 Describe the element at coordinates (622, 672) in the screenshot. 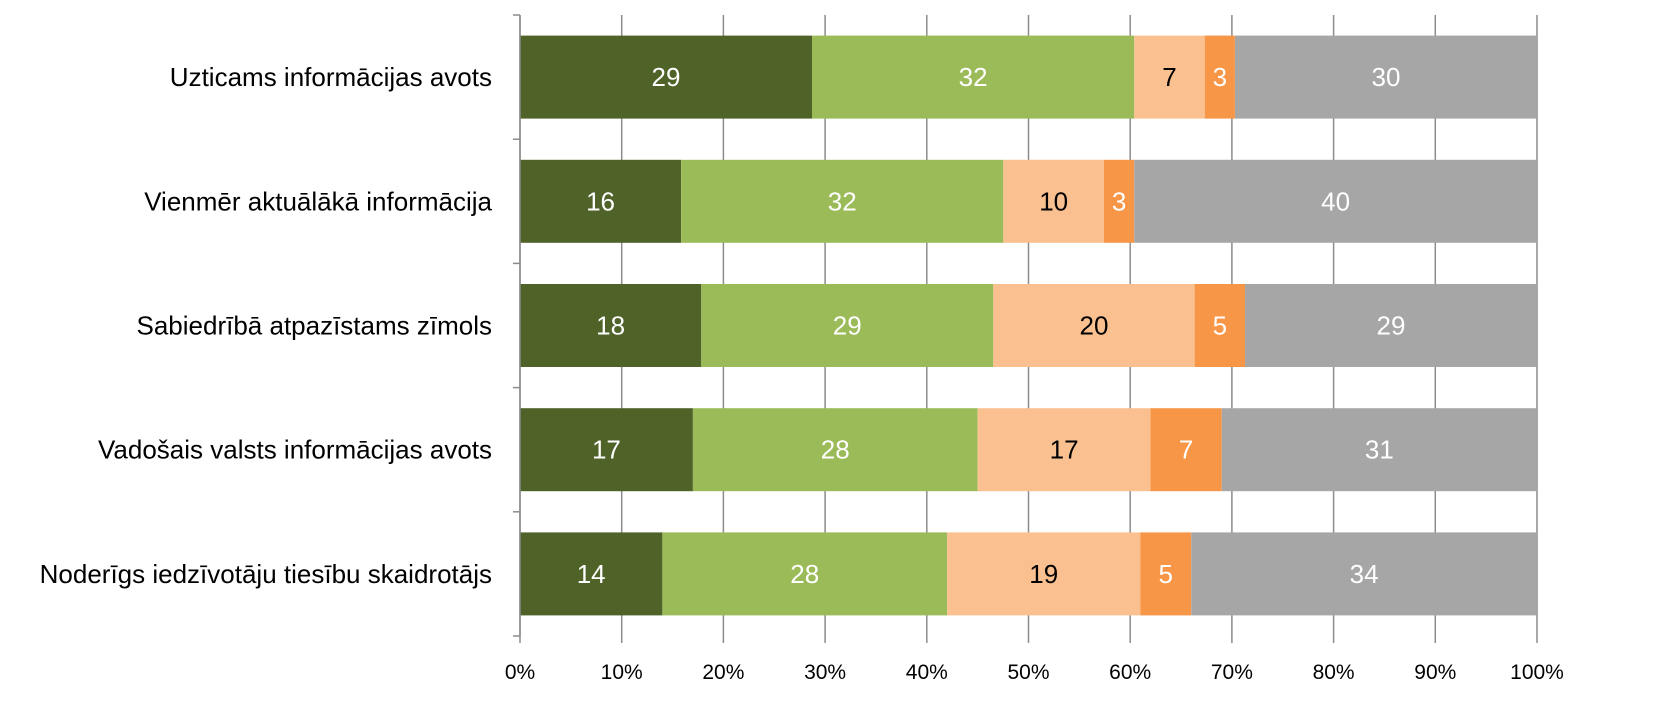

I see `x-tick-label: 10%` at that location.